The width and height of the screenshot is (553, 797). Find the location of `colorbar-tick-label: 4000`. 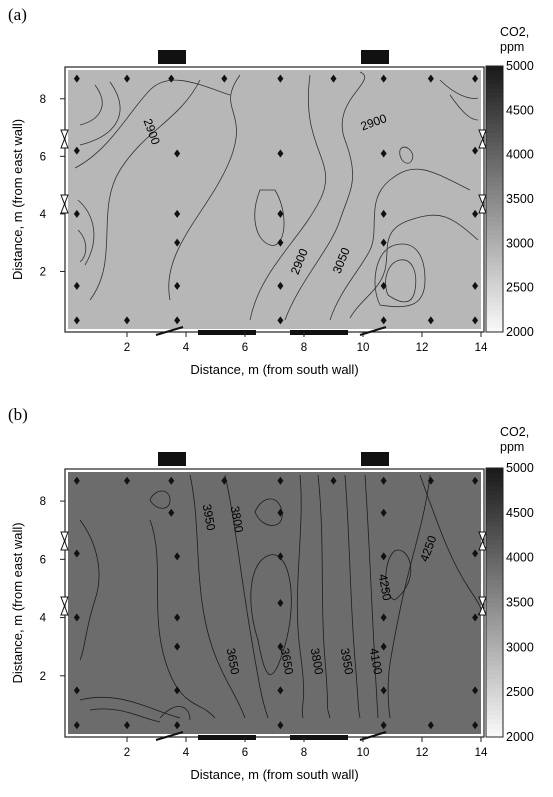

colorbar-tick-label: 4000 is located at coordinates (520, 558).